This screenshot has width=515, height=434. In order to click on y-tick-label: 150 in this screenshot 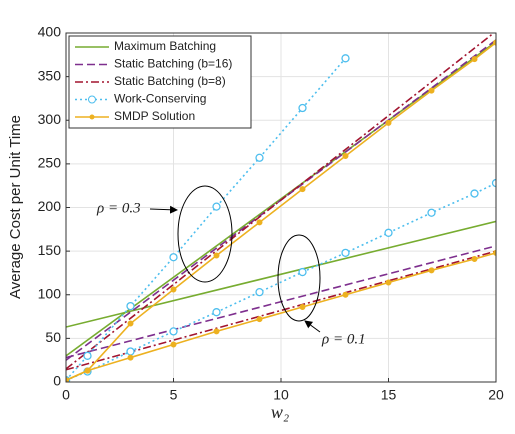, I will do `click(50, 250)`.